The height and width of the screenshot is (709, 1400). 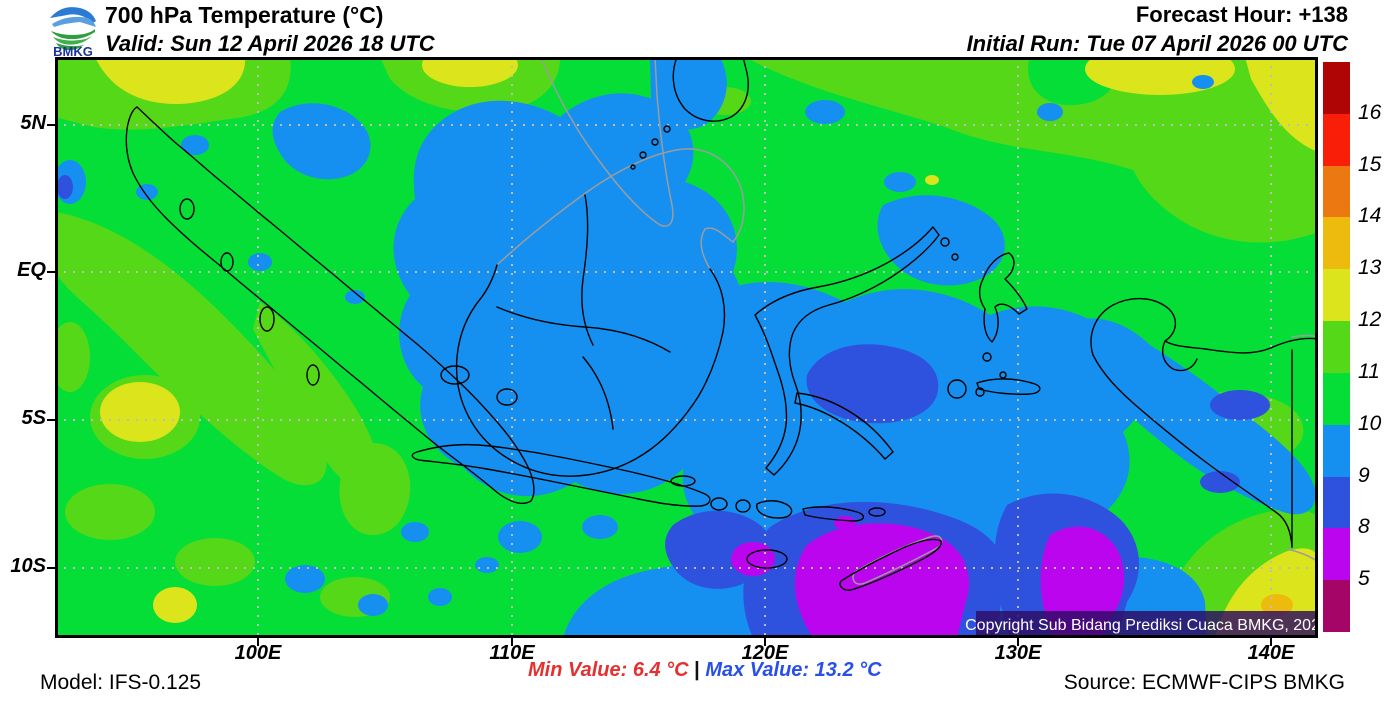 I want to click on lon-tick-label: 100E, so click(x=258, y=653).